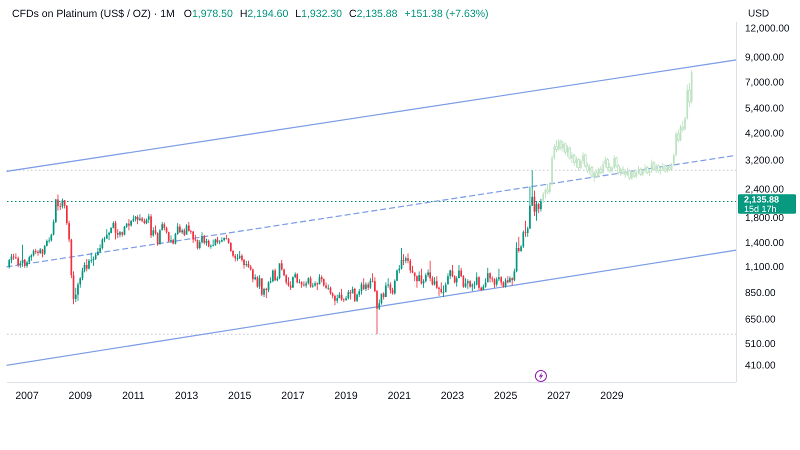 The width and height of the screenshot is (800, 450). What do you see at coordinates (293, 396) in the screenshot?
I see `x-tick-label: 2017` at bounding box center [293, 396].